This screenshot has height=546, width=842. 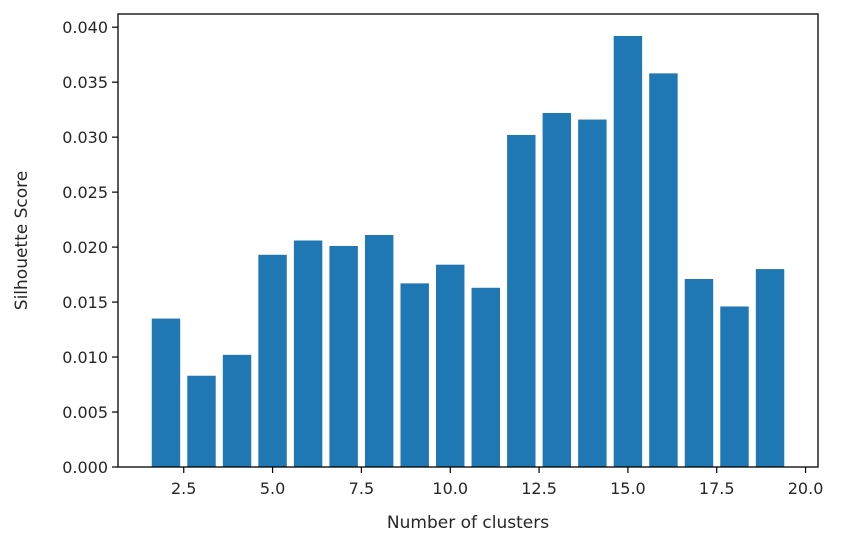 I want to click on x-tick-label: 20.0, so click(x=806, y=488).